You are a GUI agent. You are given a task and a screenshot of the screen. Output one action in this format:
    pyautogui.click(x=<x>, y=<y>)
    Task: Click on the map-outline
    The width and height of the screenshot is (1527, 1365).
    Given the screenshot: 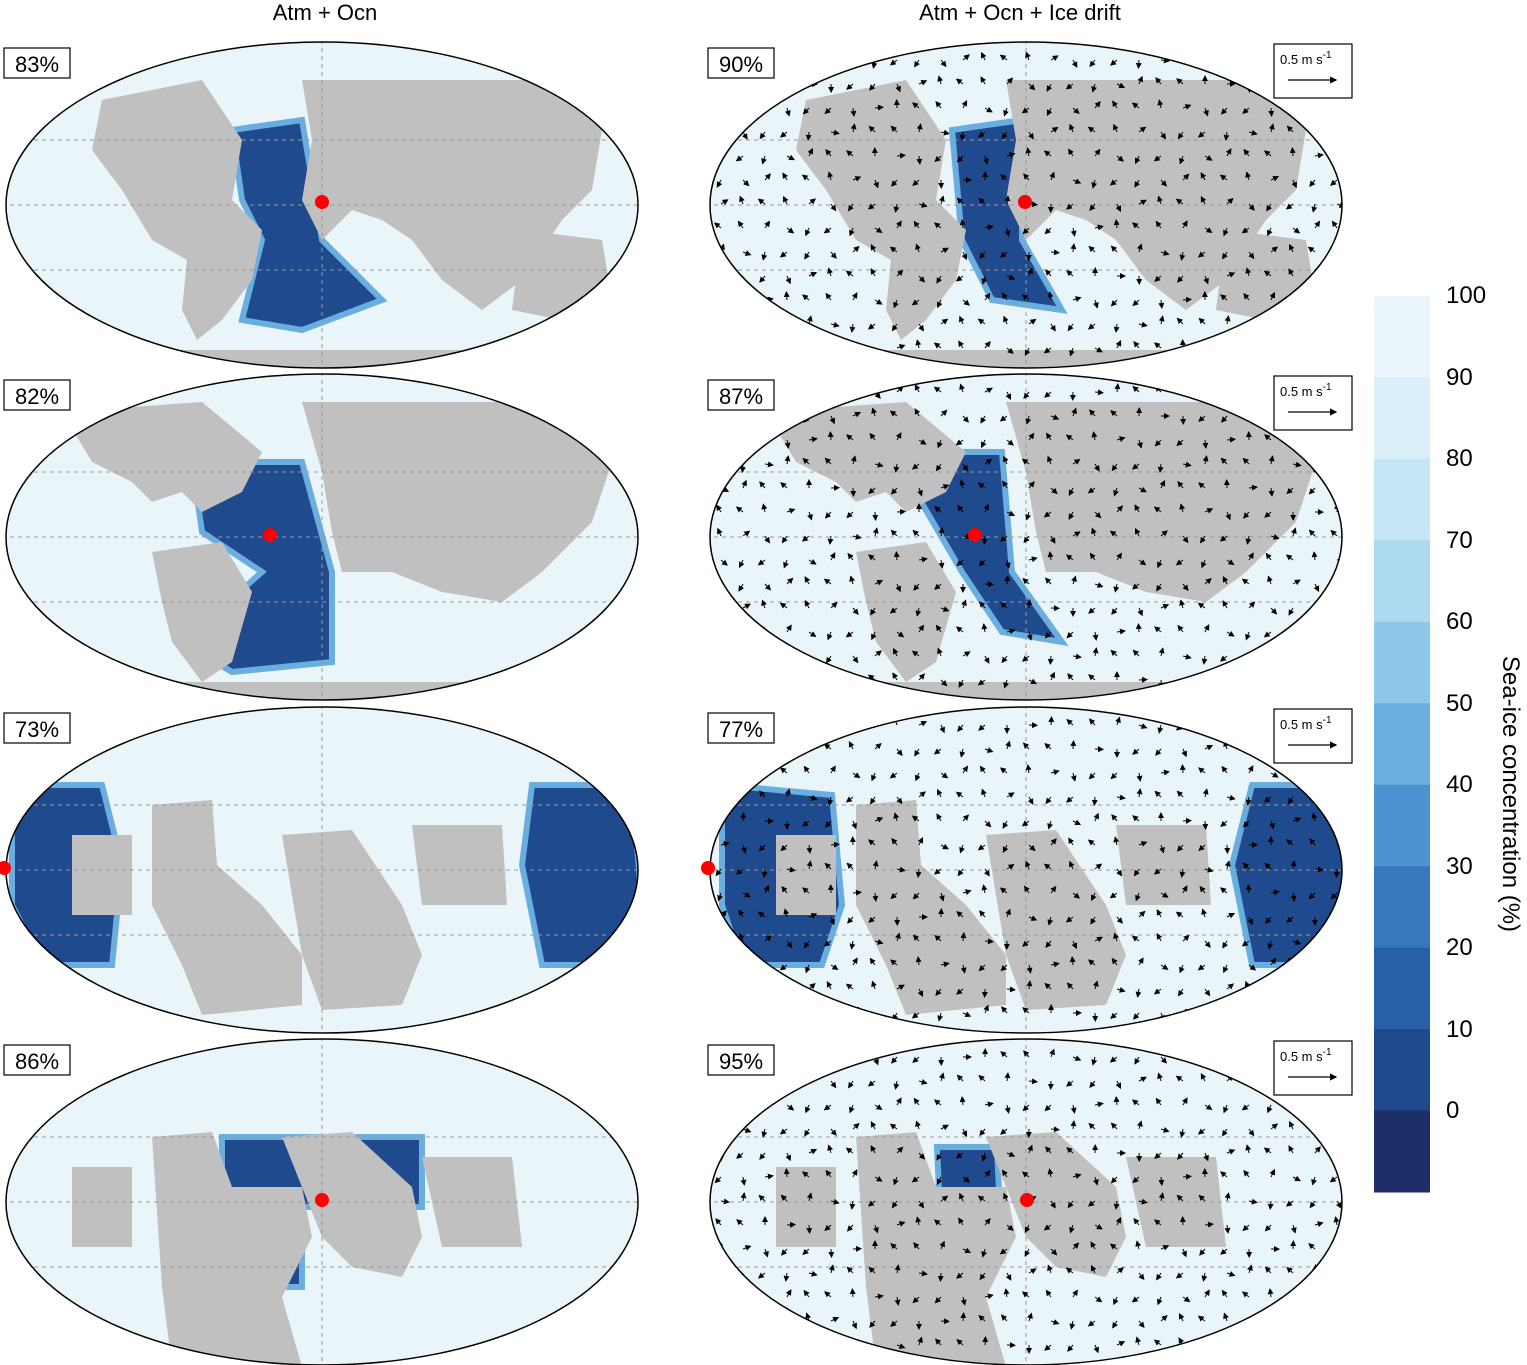 What is the action you would take?
    pyautogui.click(x=322, y=205)
    